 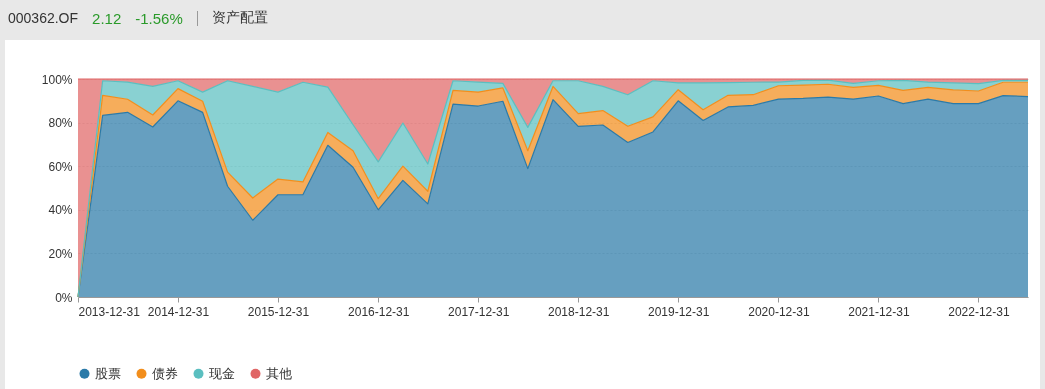 What do you see at coordinates (239, 18) in the screenshot?
I see `chart-subtitle: 资产配置` at bounding box center [239, 18].